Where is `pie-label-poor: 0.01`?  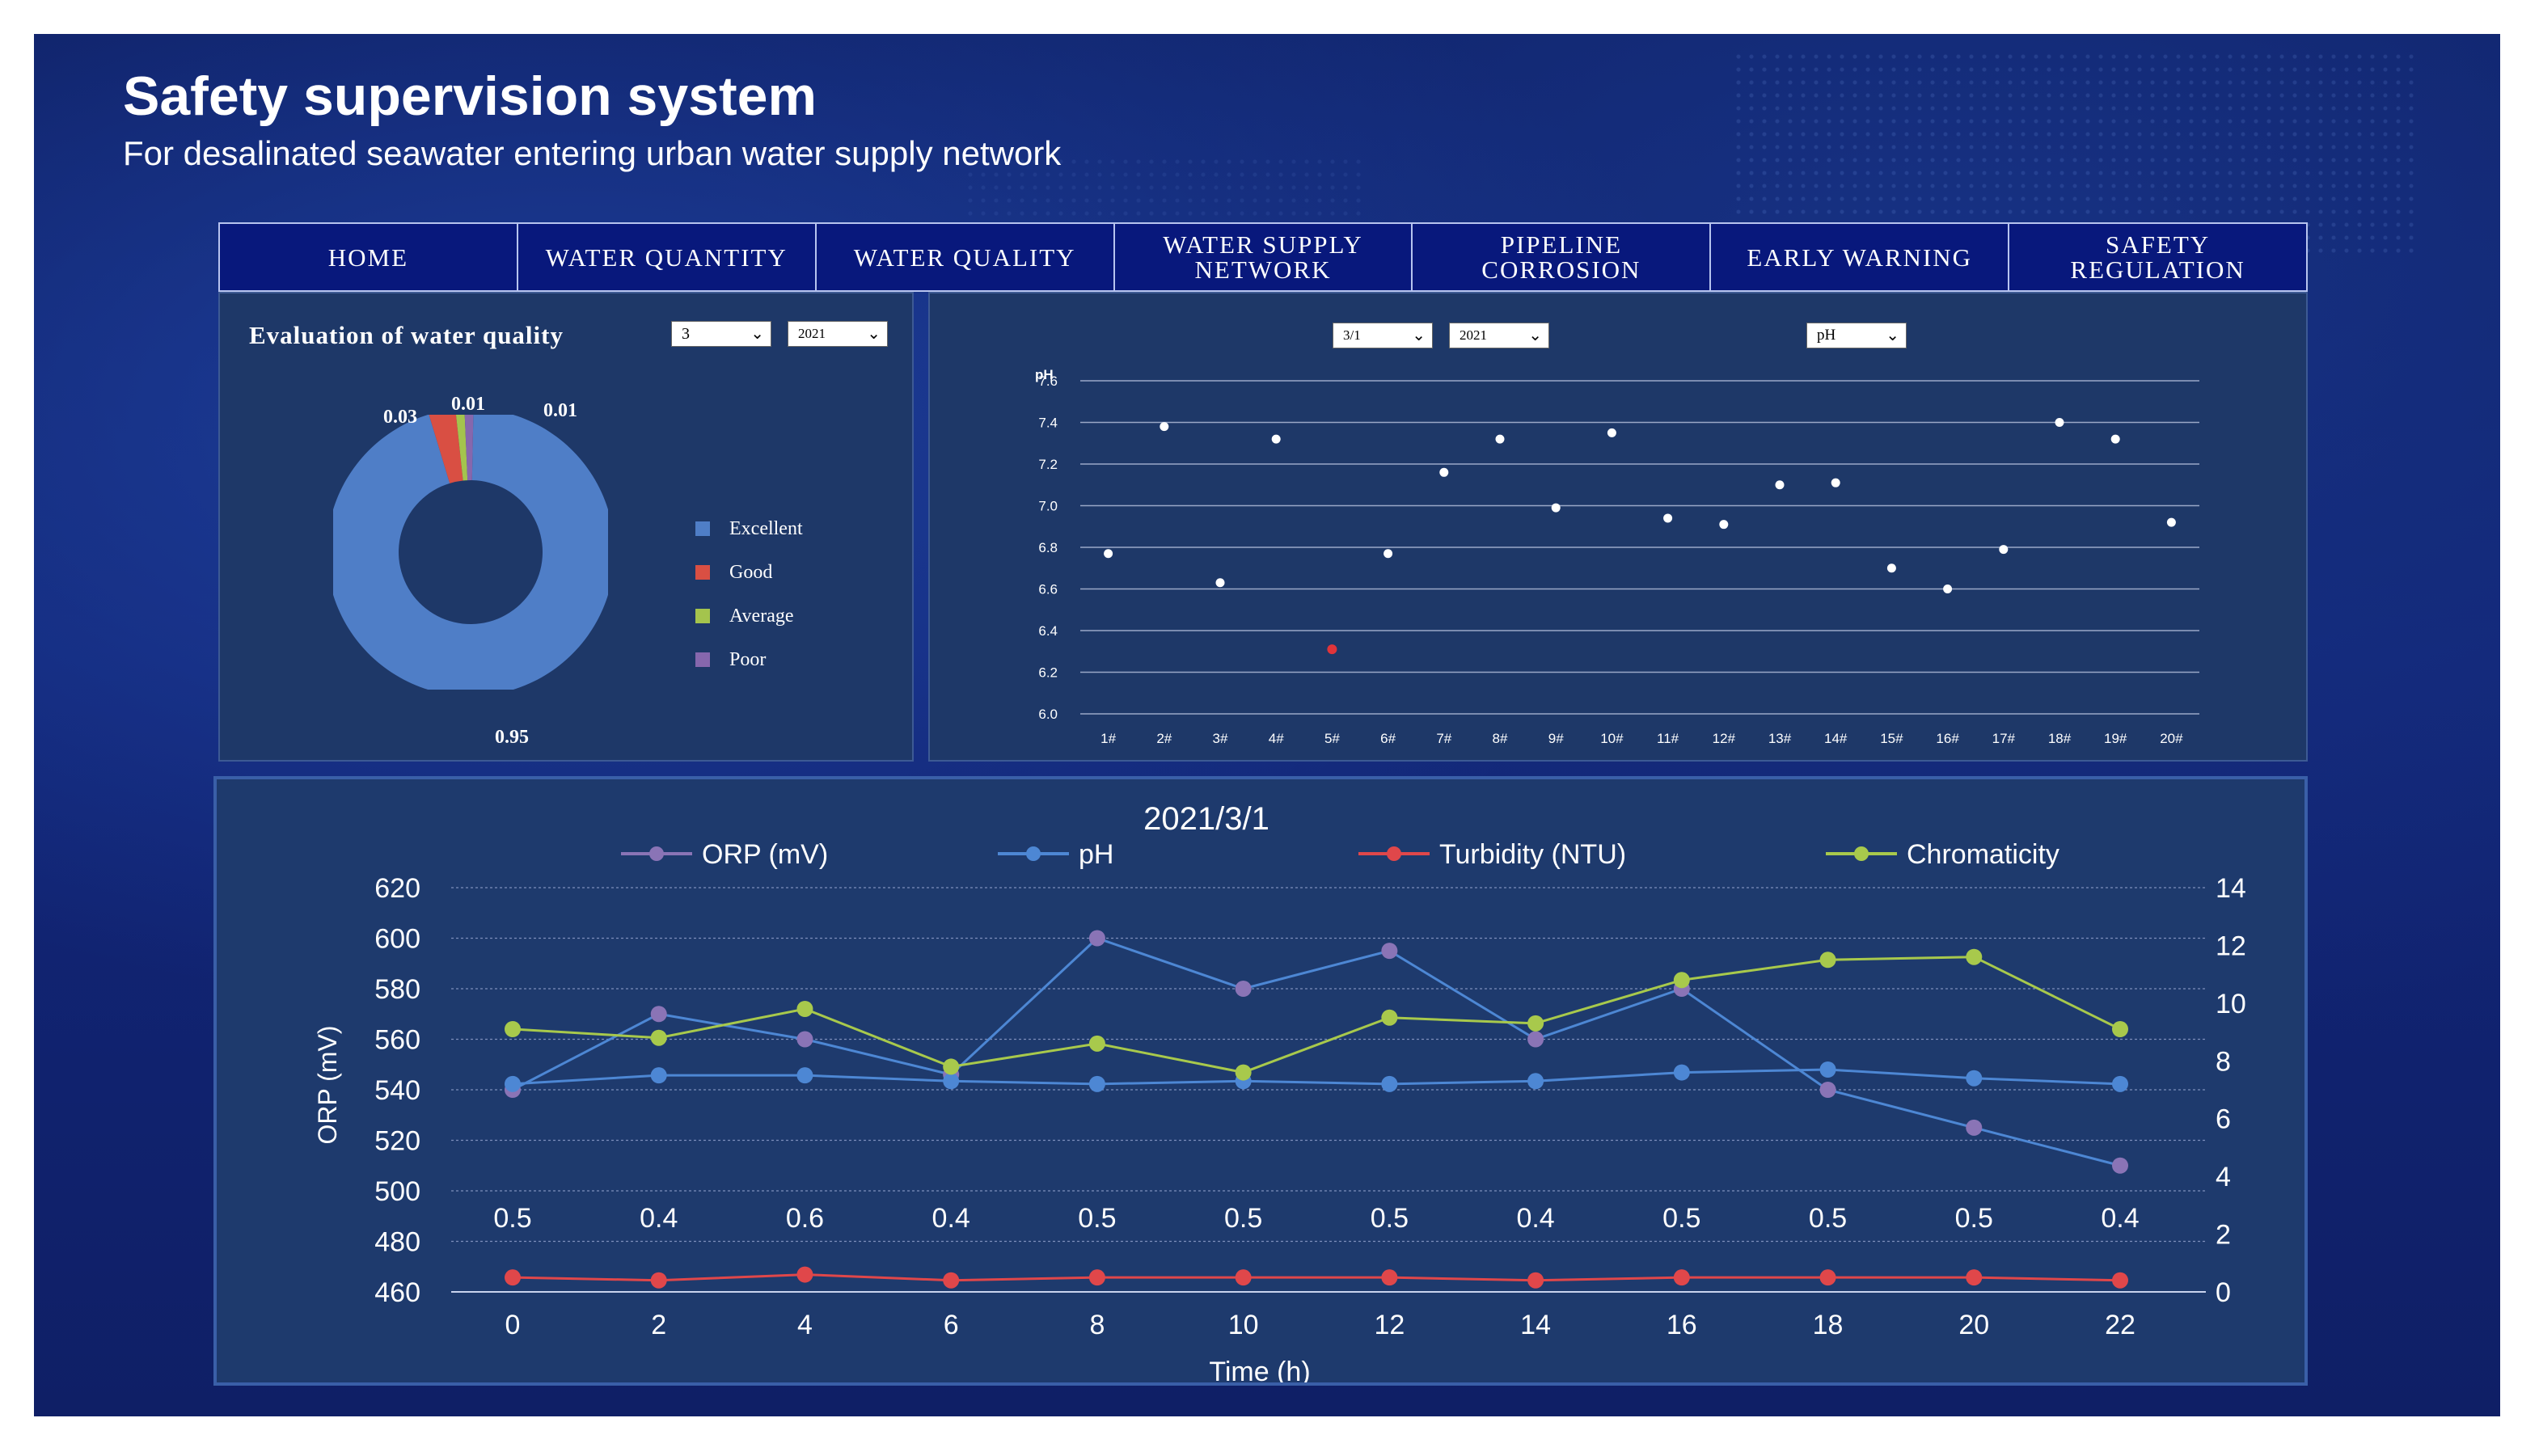
pie-label-poor: 0.01 is located at coordinates (560, 410).